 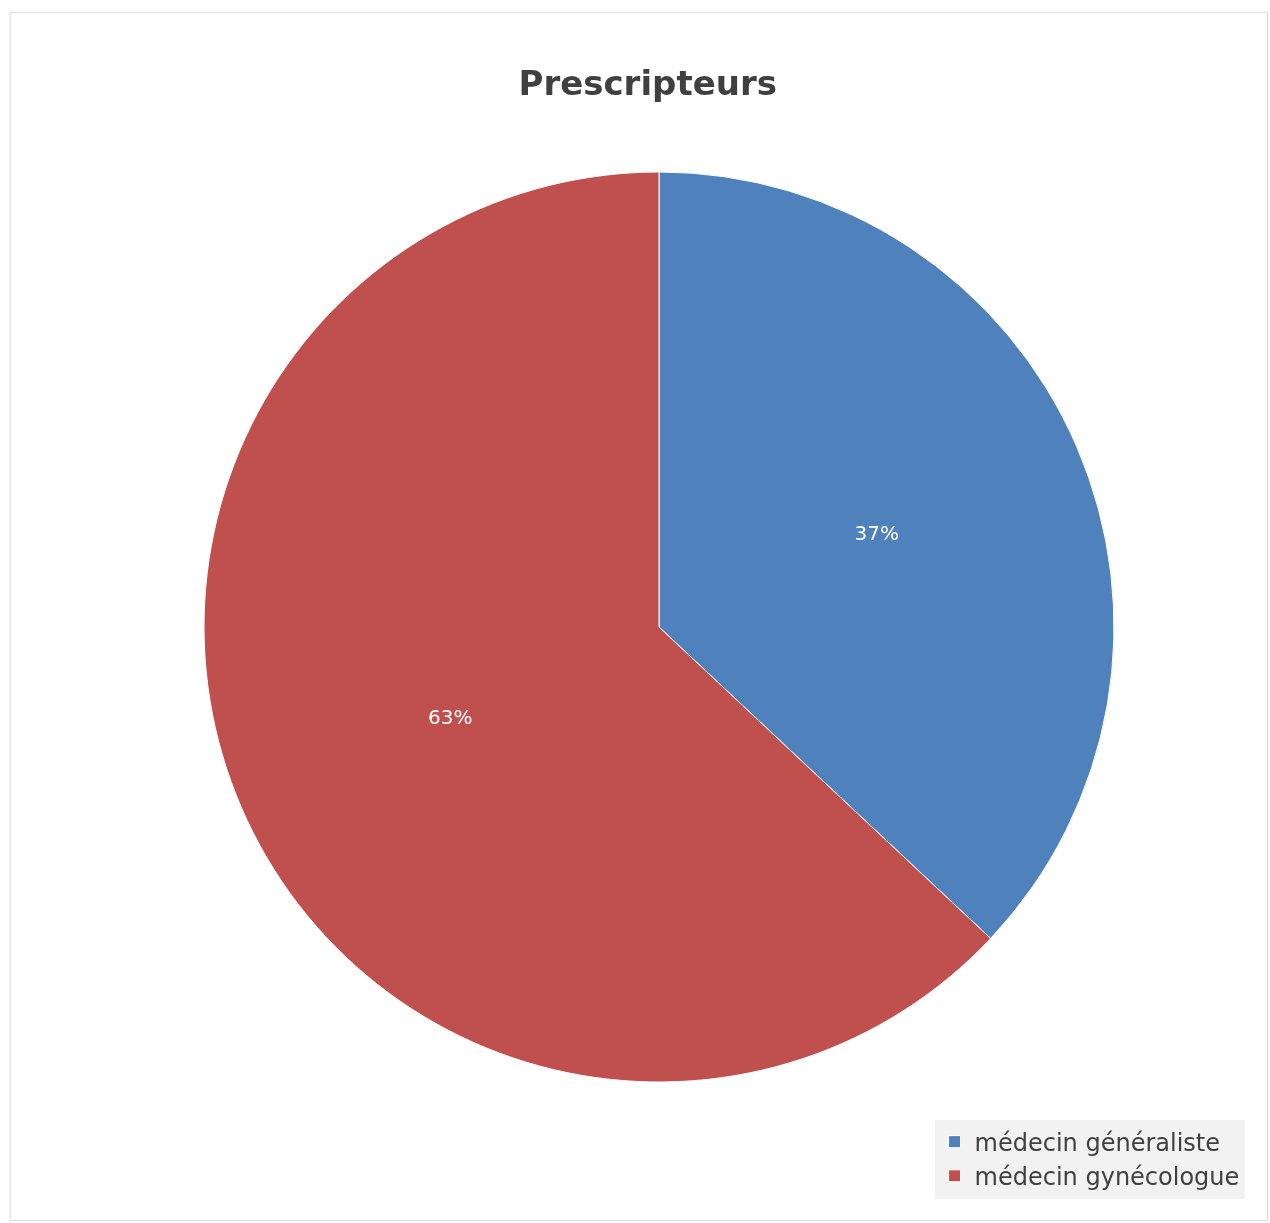 What do you see at coordinates (647, 82) in the screenshot?
I see `chart-title: Prescripteurs` at bounding box center [647, 82].